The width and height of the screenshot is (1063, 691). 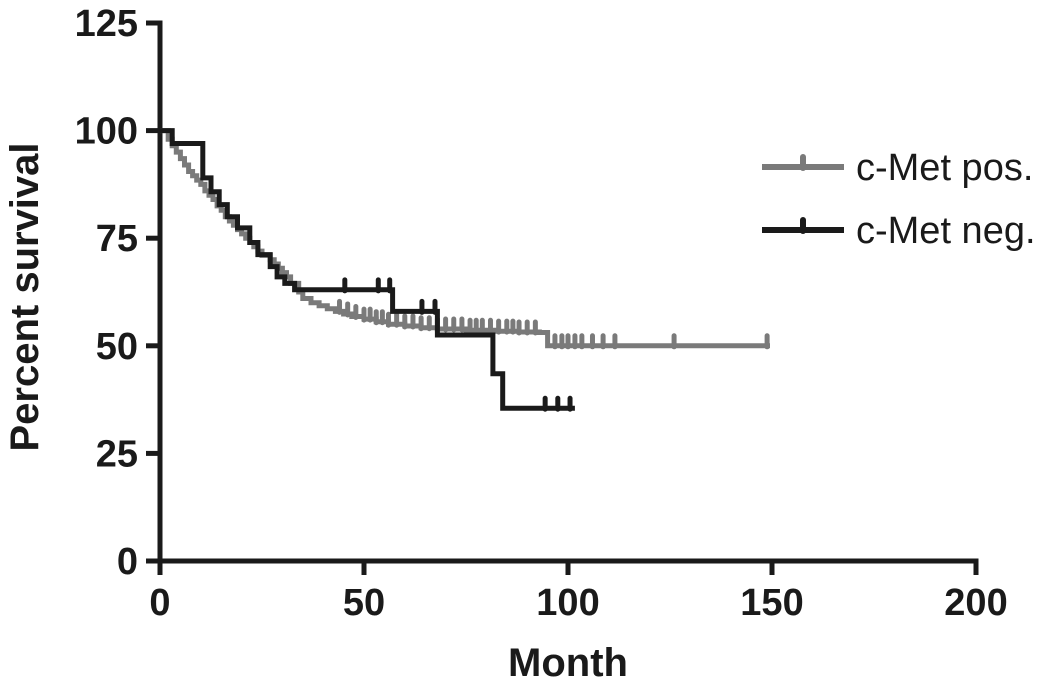 I want to click on legend-item: c-Met neg., so click(x=899, y=231).